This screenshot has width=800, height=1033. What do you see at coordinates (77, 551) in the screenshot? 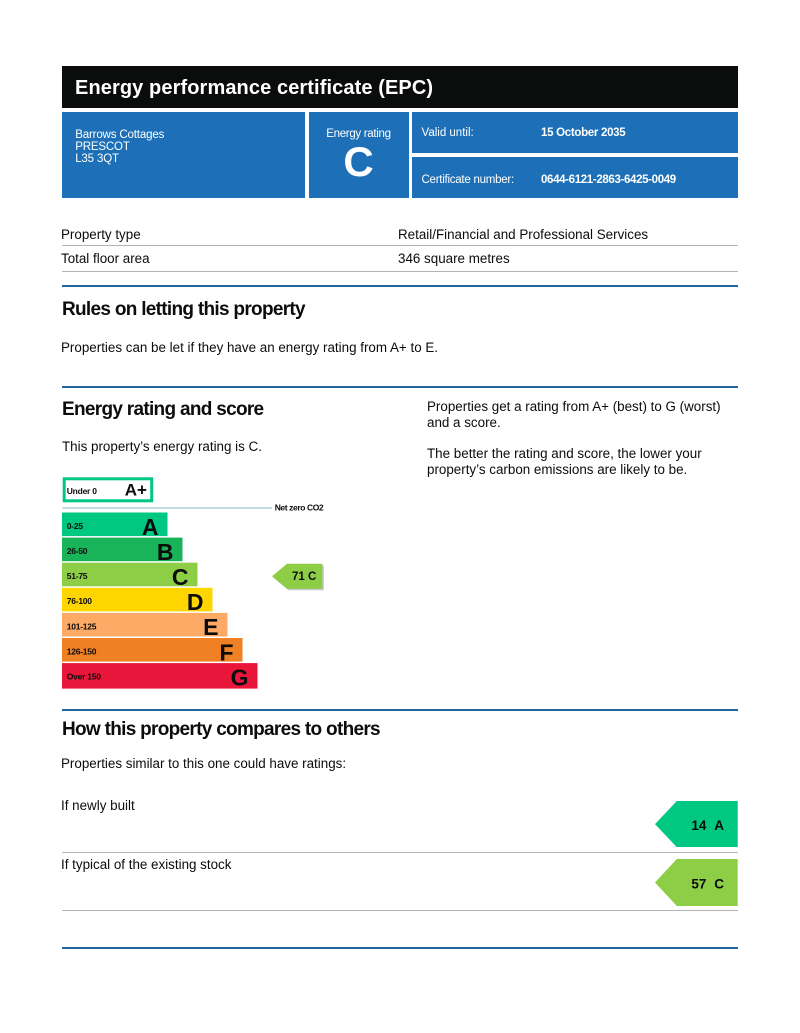
I see `svg-text: 26-50` at bounding box center [77, 551].